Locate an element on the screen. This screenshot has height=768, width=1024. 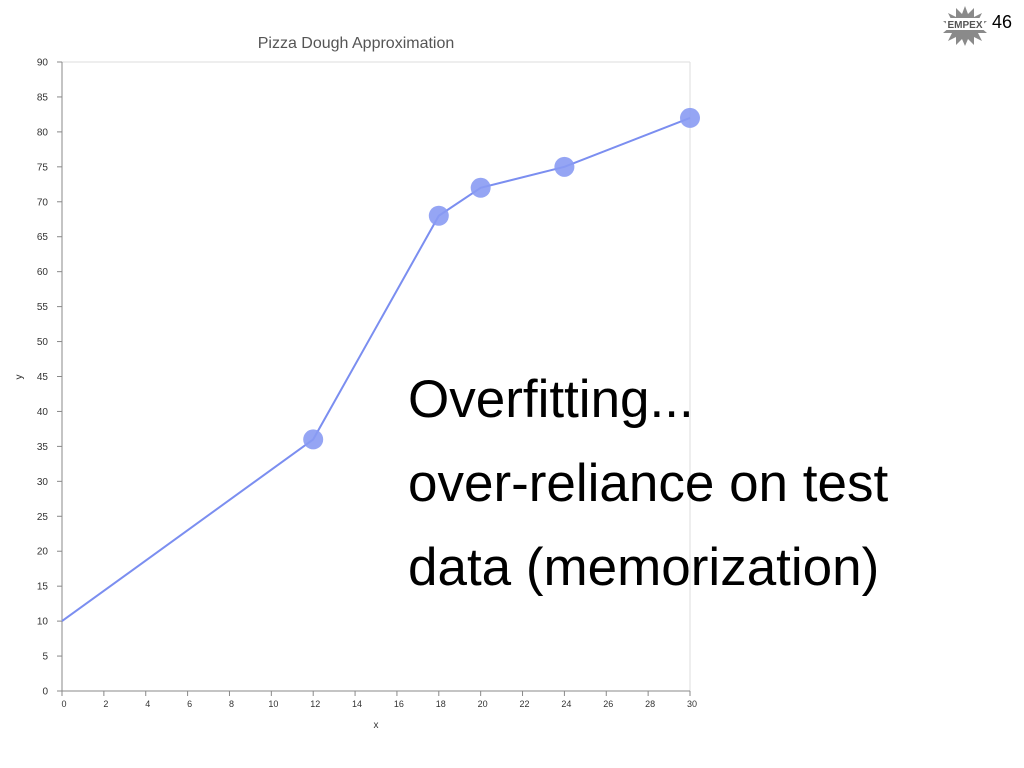
overlay-line-3: data (memorization) is located at coordinates (644, 567).